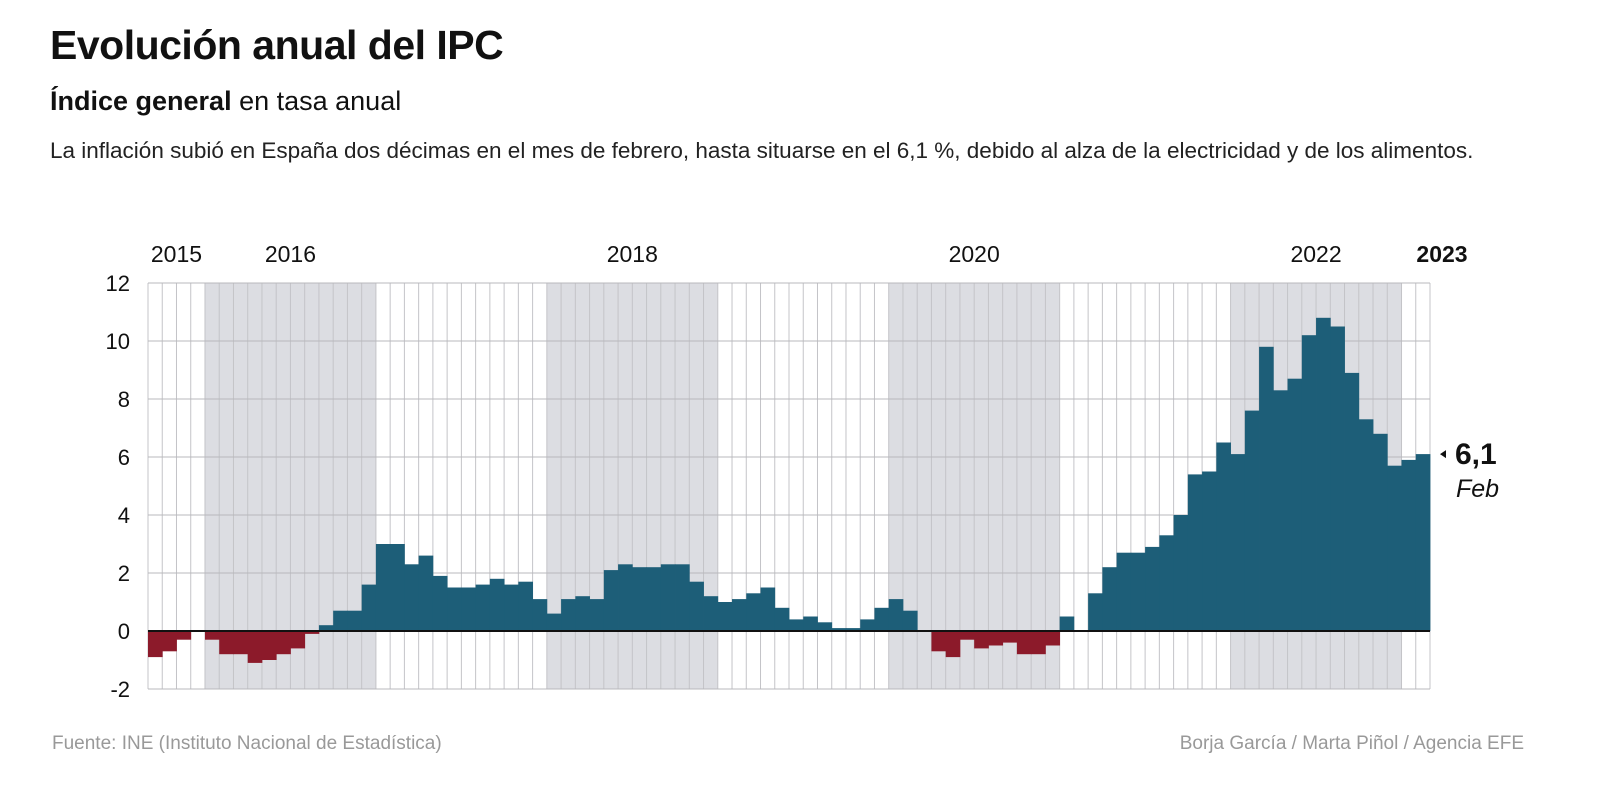  Describe the element at coordinates (176, 254) in the screenshot. I see `year-label: 2015` at that location.